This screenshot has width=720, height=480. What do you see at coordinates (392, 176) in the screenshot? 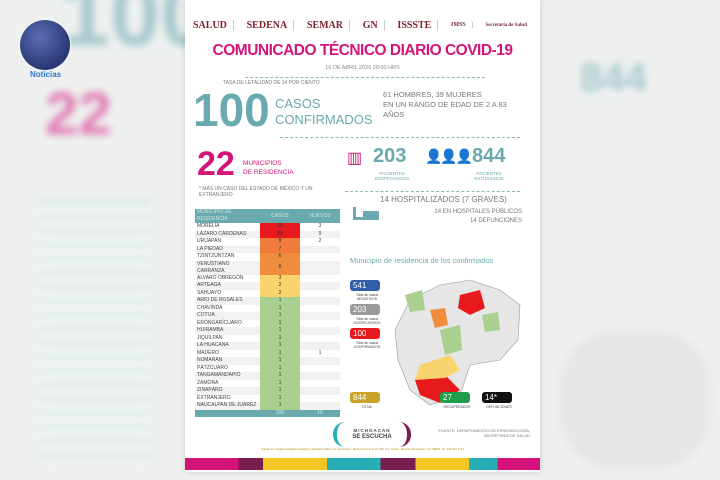
I see `suspects-label: PACIENTES SOSPECHOSOS` at bounding box center [392, 176].